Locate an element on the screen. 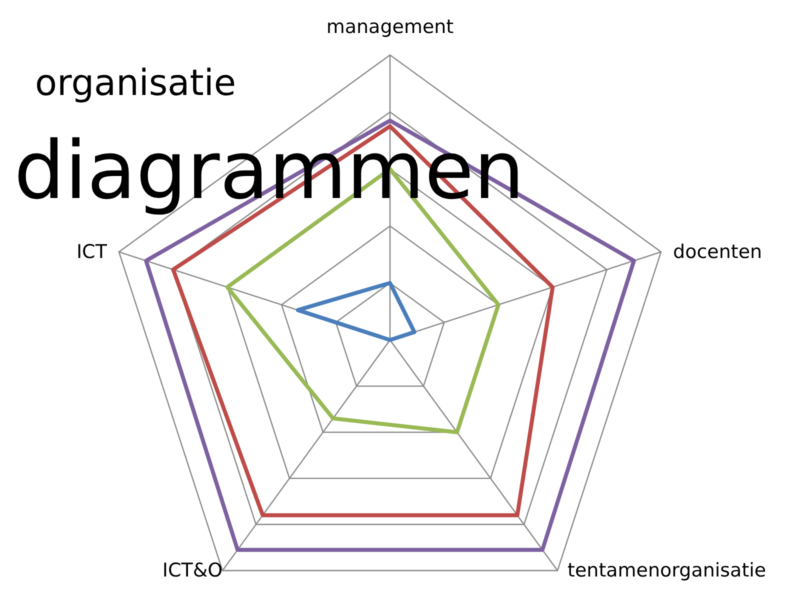 The height and width of the screenshot is (594, 794). spoke-label: tentamenorganisatie is located at coordinates (667, 571).